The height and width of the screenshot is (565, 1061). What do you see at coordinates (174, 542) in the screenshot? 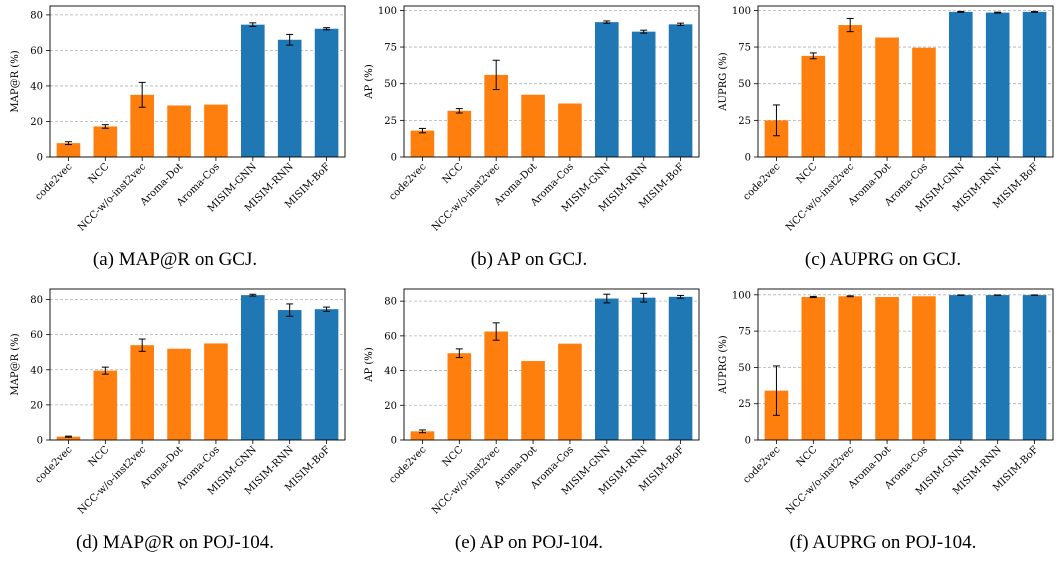
I see `chart-caption-d: (d) MAP@R on POJ-104.` at bounding box center [174, 542].